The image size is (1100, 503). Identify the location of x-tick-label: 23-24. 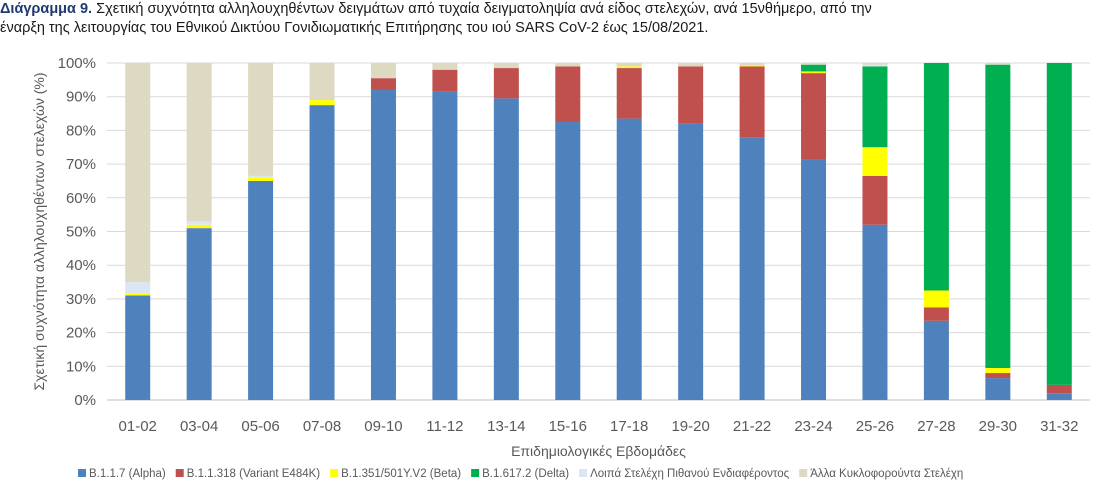
(813, 426).